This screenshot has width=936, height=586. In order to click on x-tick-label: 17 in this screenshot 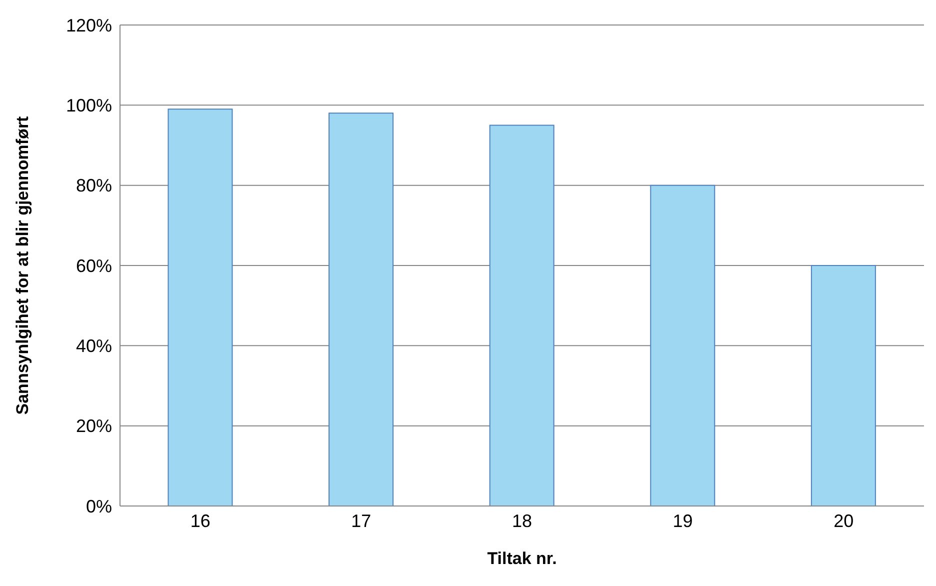, I will do `click(361, 520)`.